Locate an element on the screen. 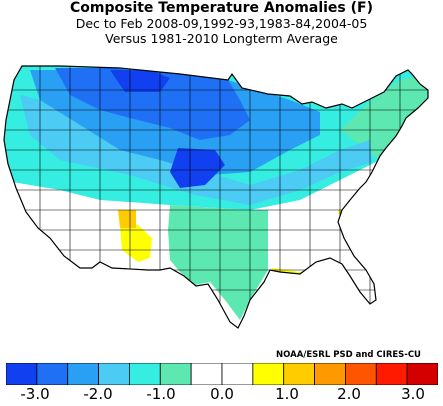 The image size is (443, 406). scale-tick-neg3: -3.0 is located at coordinates (35, 394).